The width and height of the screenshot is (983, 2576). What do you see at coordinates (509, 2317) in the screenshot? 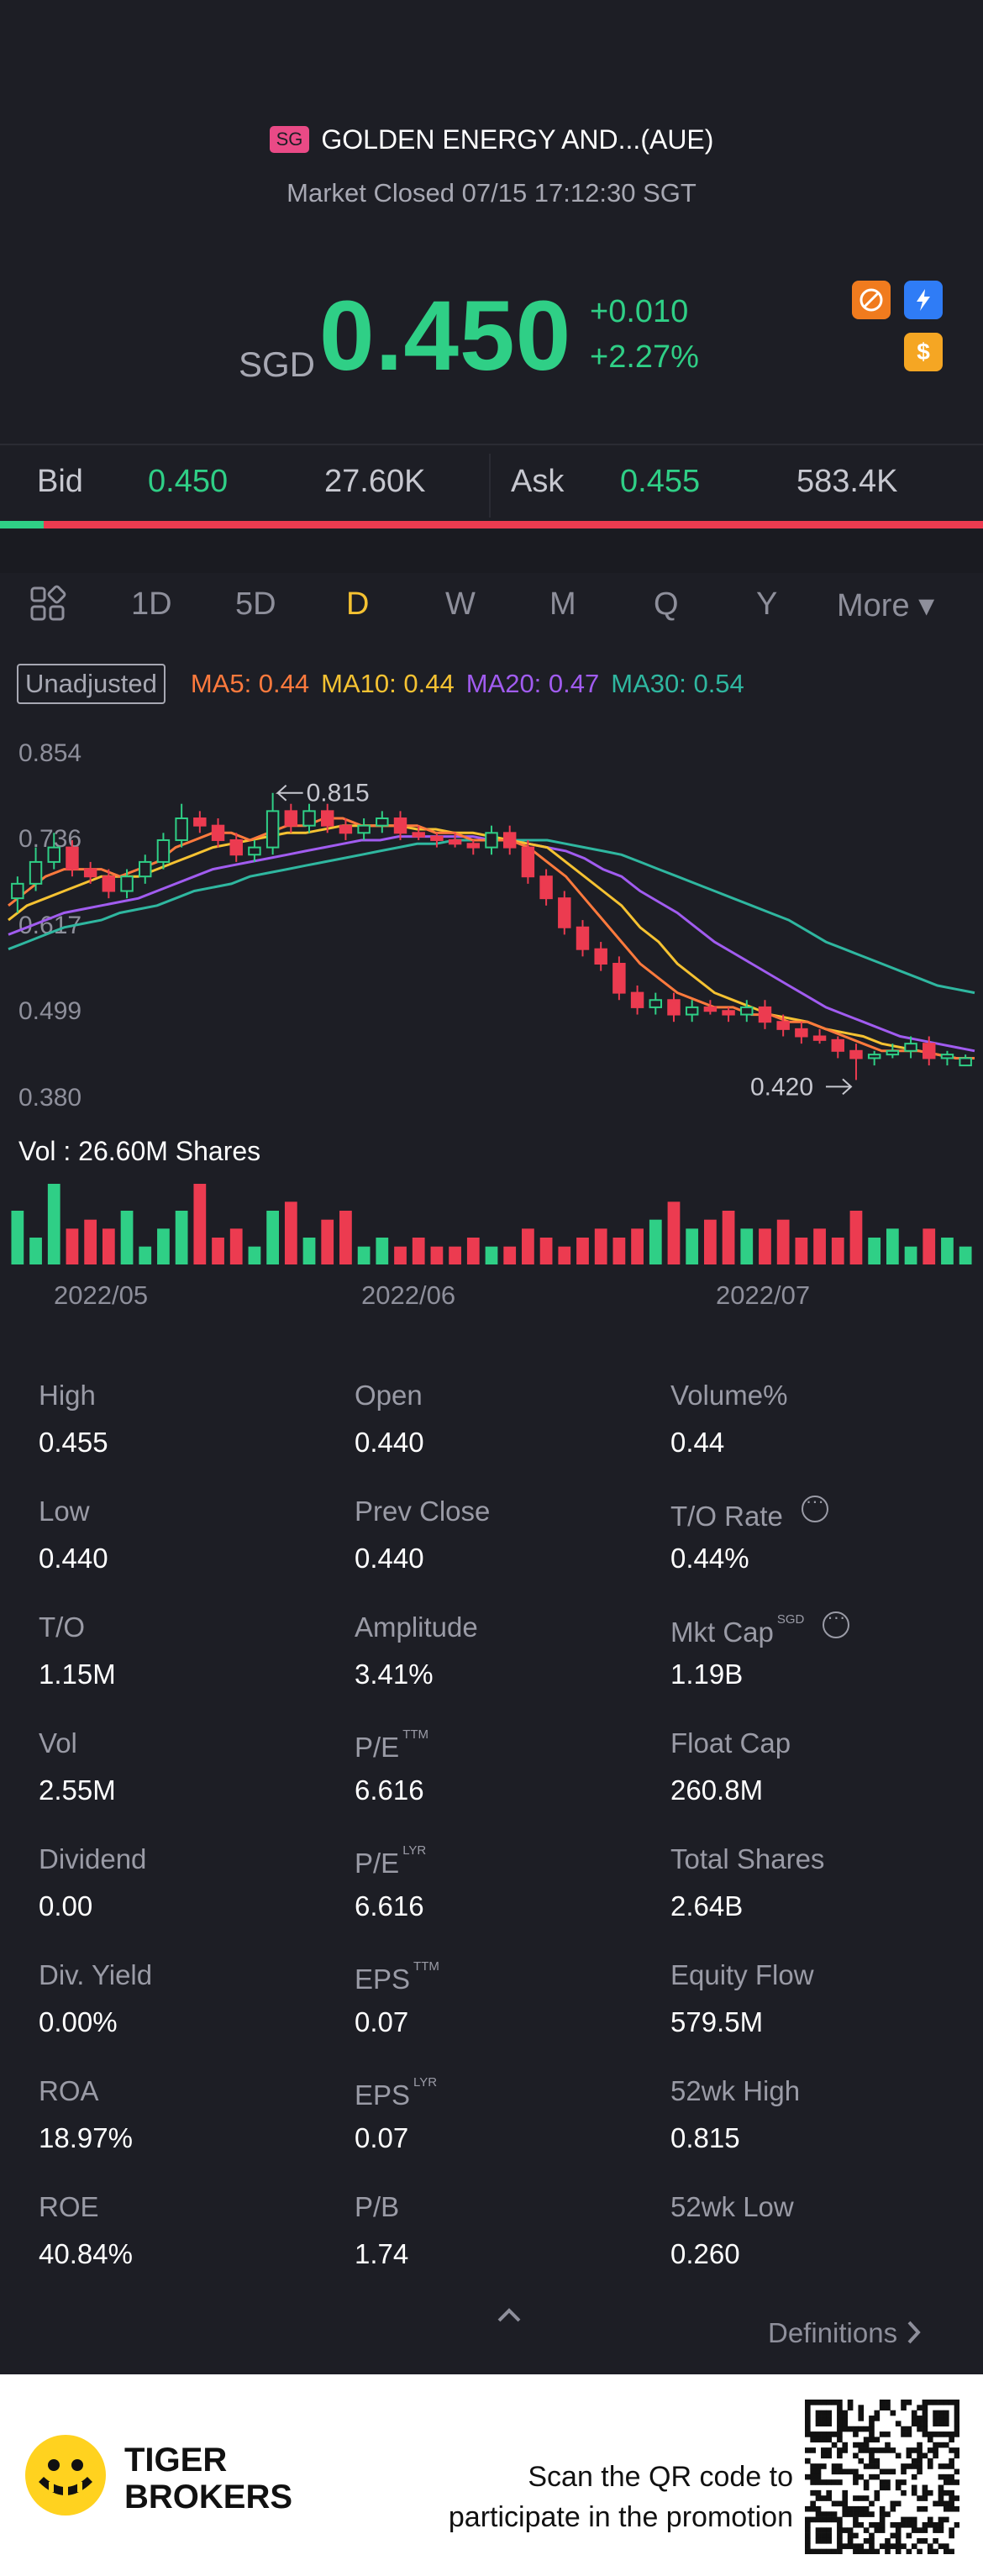
I see `collapse-chevron-icon` at bounding box center [509, 2317].